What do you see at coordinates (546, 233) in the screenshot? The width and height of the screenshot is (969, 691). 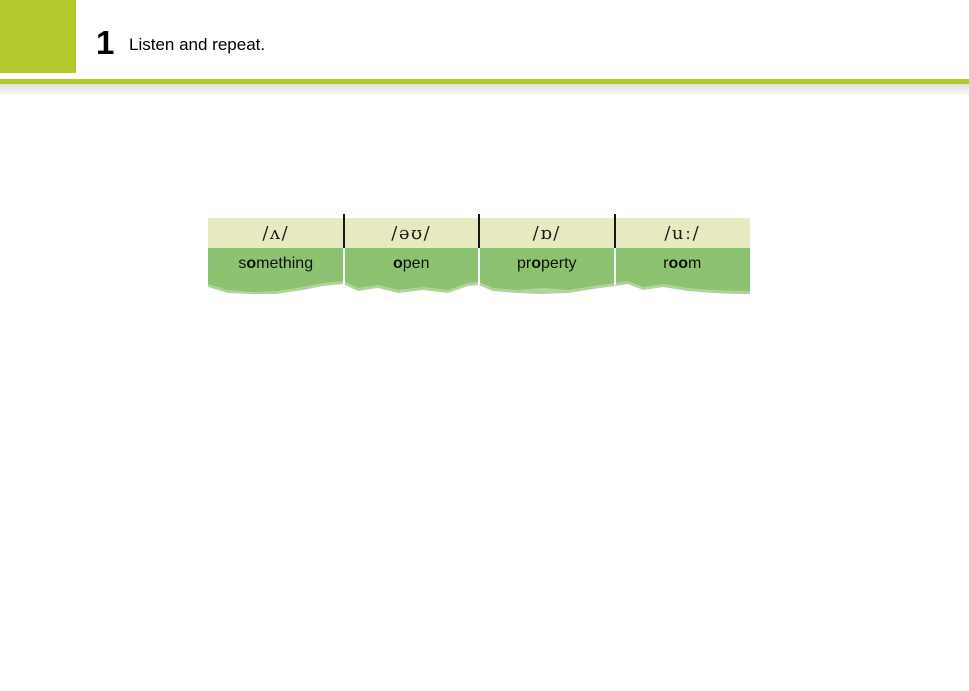 I see `phoneme-cell-3: /ɒ/` at bounding box center [546, 233].